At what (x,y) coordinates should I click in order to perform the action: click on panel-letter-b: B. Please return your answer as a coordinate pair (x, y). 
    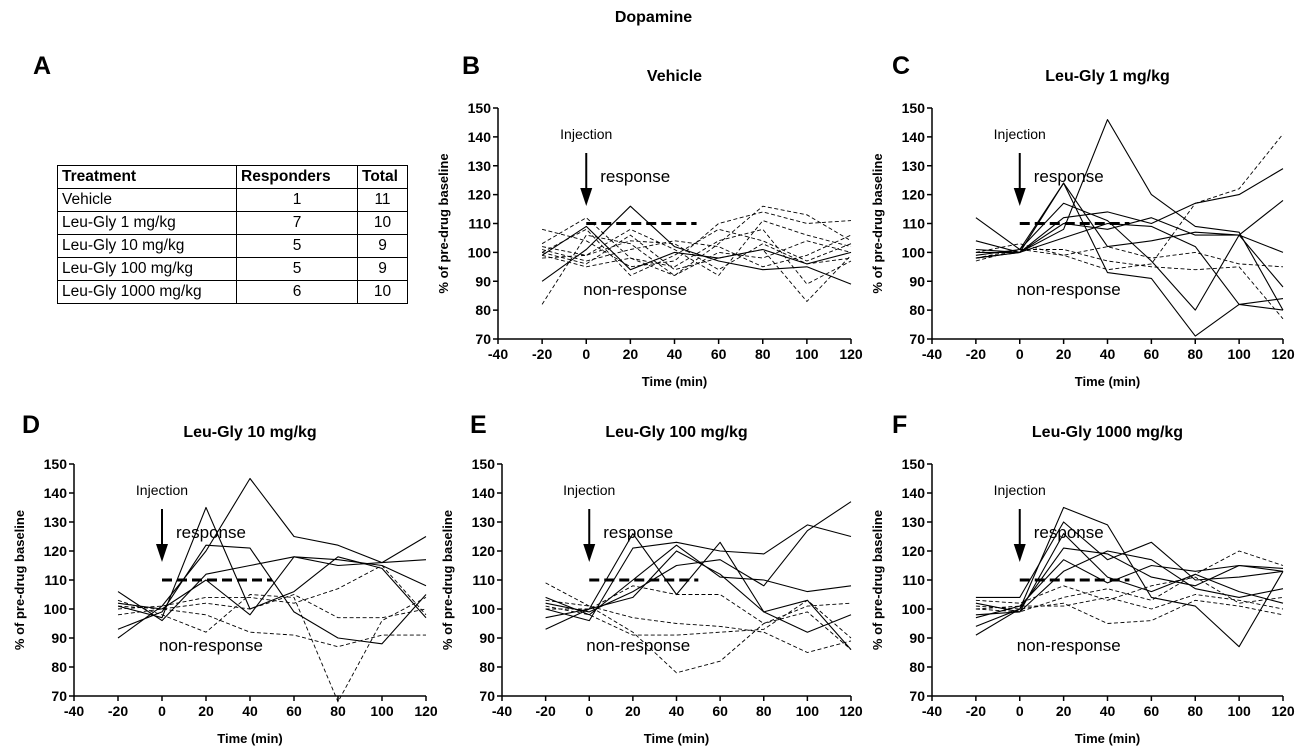
    Looking at the image, I should click on (471, 66).